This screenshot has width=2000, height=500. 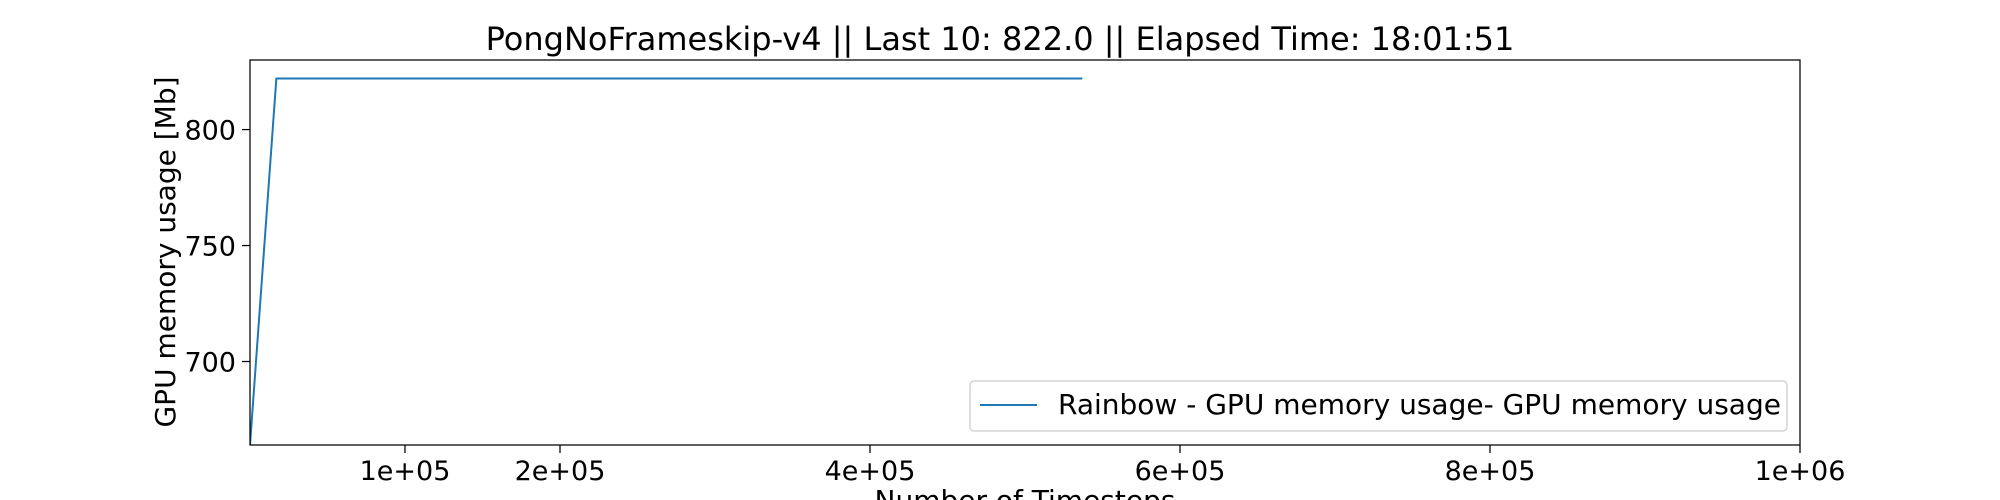 I want to click on x-axis-ticks: 1e+05 2e+05 4e+05 6e+05 8e+05 1e+06, so click(x=1103, y=466).